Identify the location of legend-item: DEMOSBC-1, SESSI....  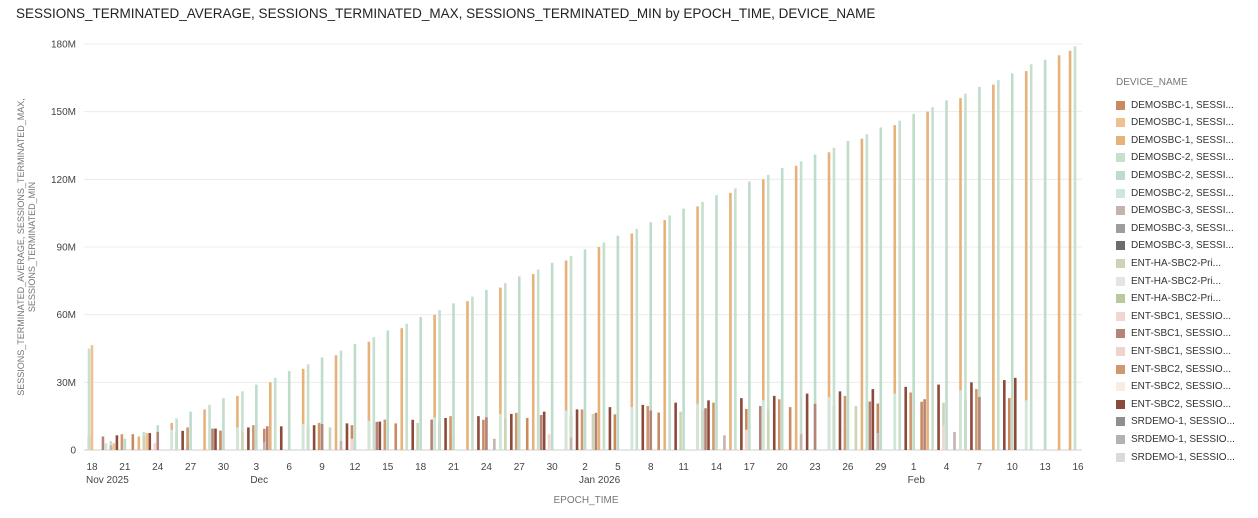
(1175, 140).